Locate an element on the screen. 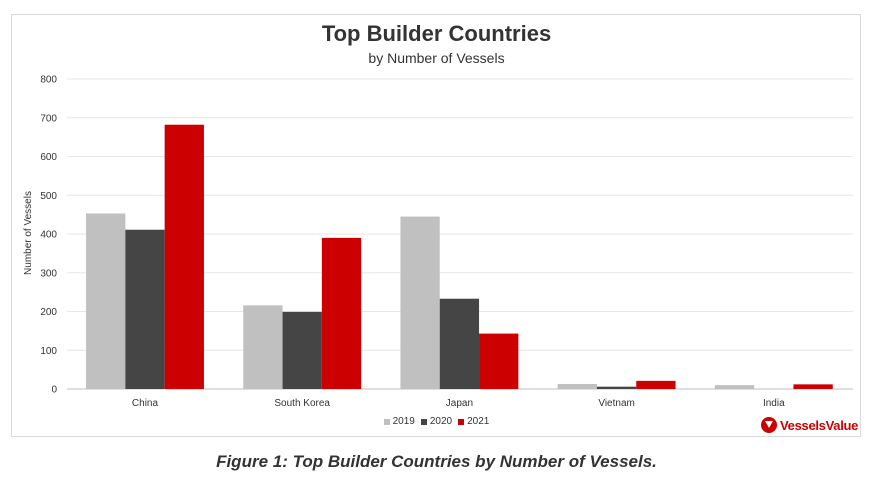  legend-label: 2021 is located at coordinates (478, 421).